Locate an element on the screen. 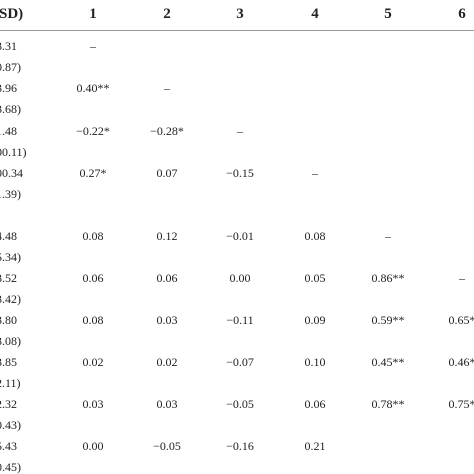 The width and height of the screenshot is (474, 474). cell: −0.15 is located at coordinates (240, 173).